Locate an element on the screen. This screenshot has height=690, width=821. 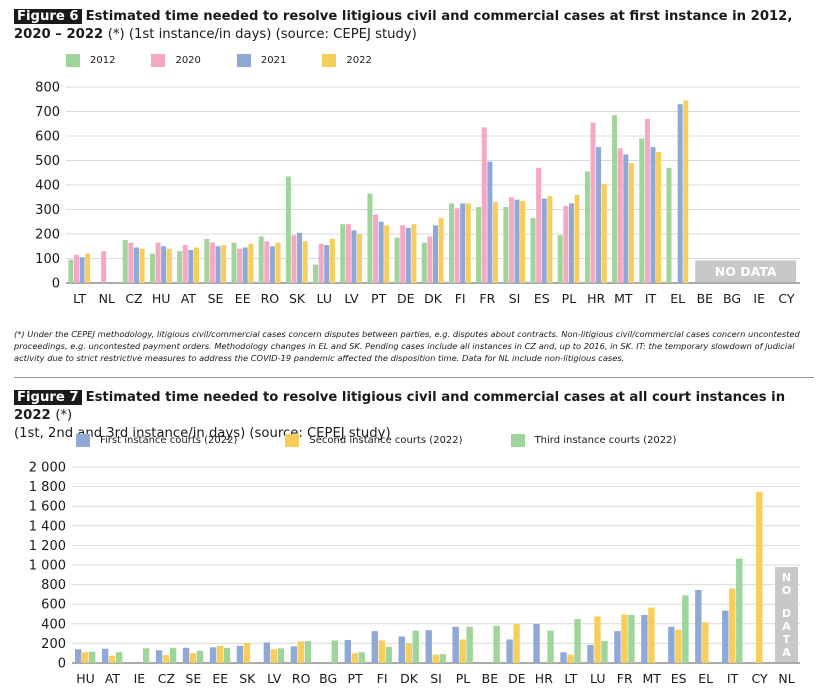
figure-7-y-tick-label: 600 is located at coordinates (53, 605).